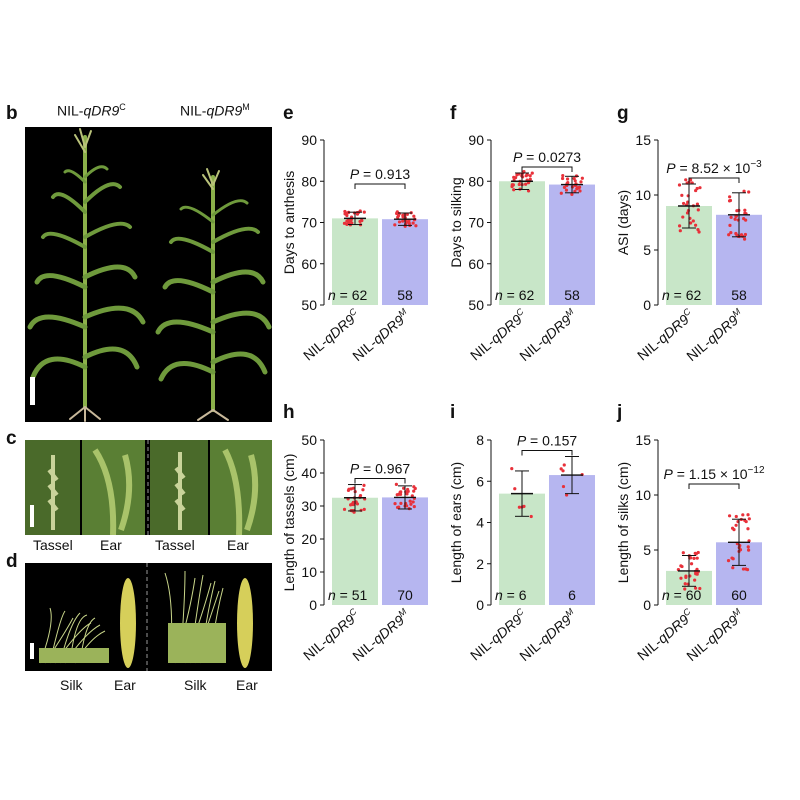 The image size is (800, 800). What do you see at coordinates (547, 441) in the screenshot?
I see `p-value: P = 0.157` at bounding box center [547, 441].